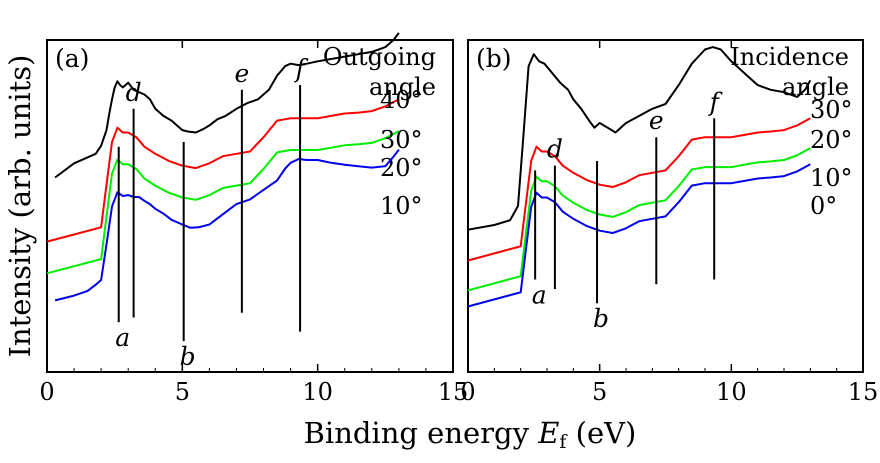 This screenshot has height=463, width=880. I want to click on x-axis-label: Binding energy Ef (eV), so click(470, 434).